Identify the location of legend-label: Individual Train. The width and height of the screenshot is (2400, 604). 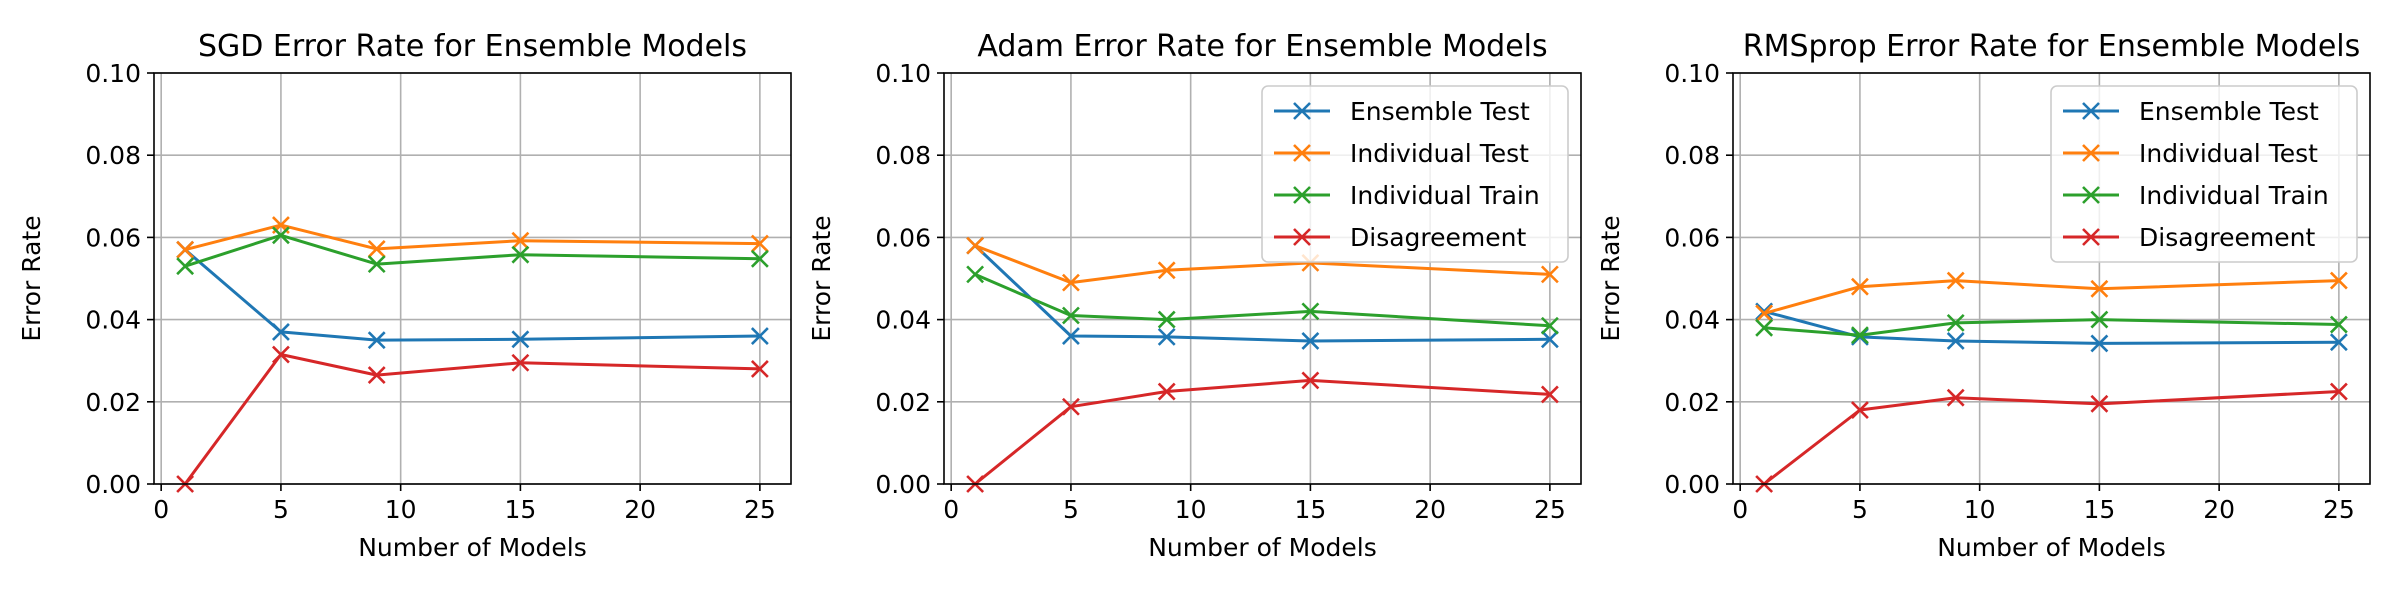
(1445, 195).